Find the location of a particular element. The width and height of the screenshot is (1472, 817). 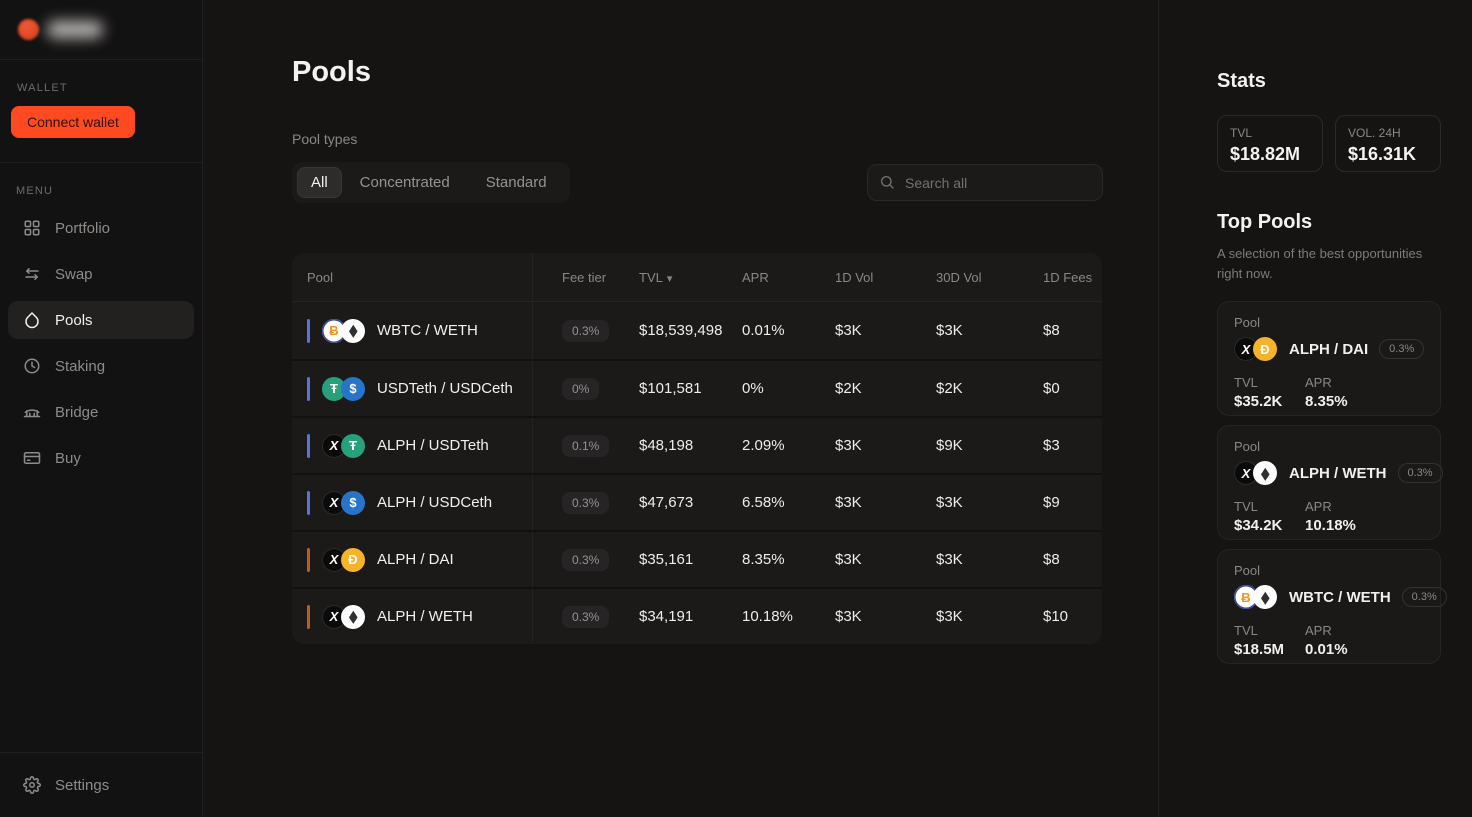

menu-section: MENU Portfolio Swap Pools Staking Bridge is located at coordinates (101, 324).